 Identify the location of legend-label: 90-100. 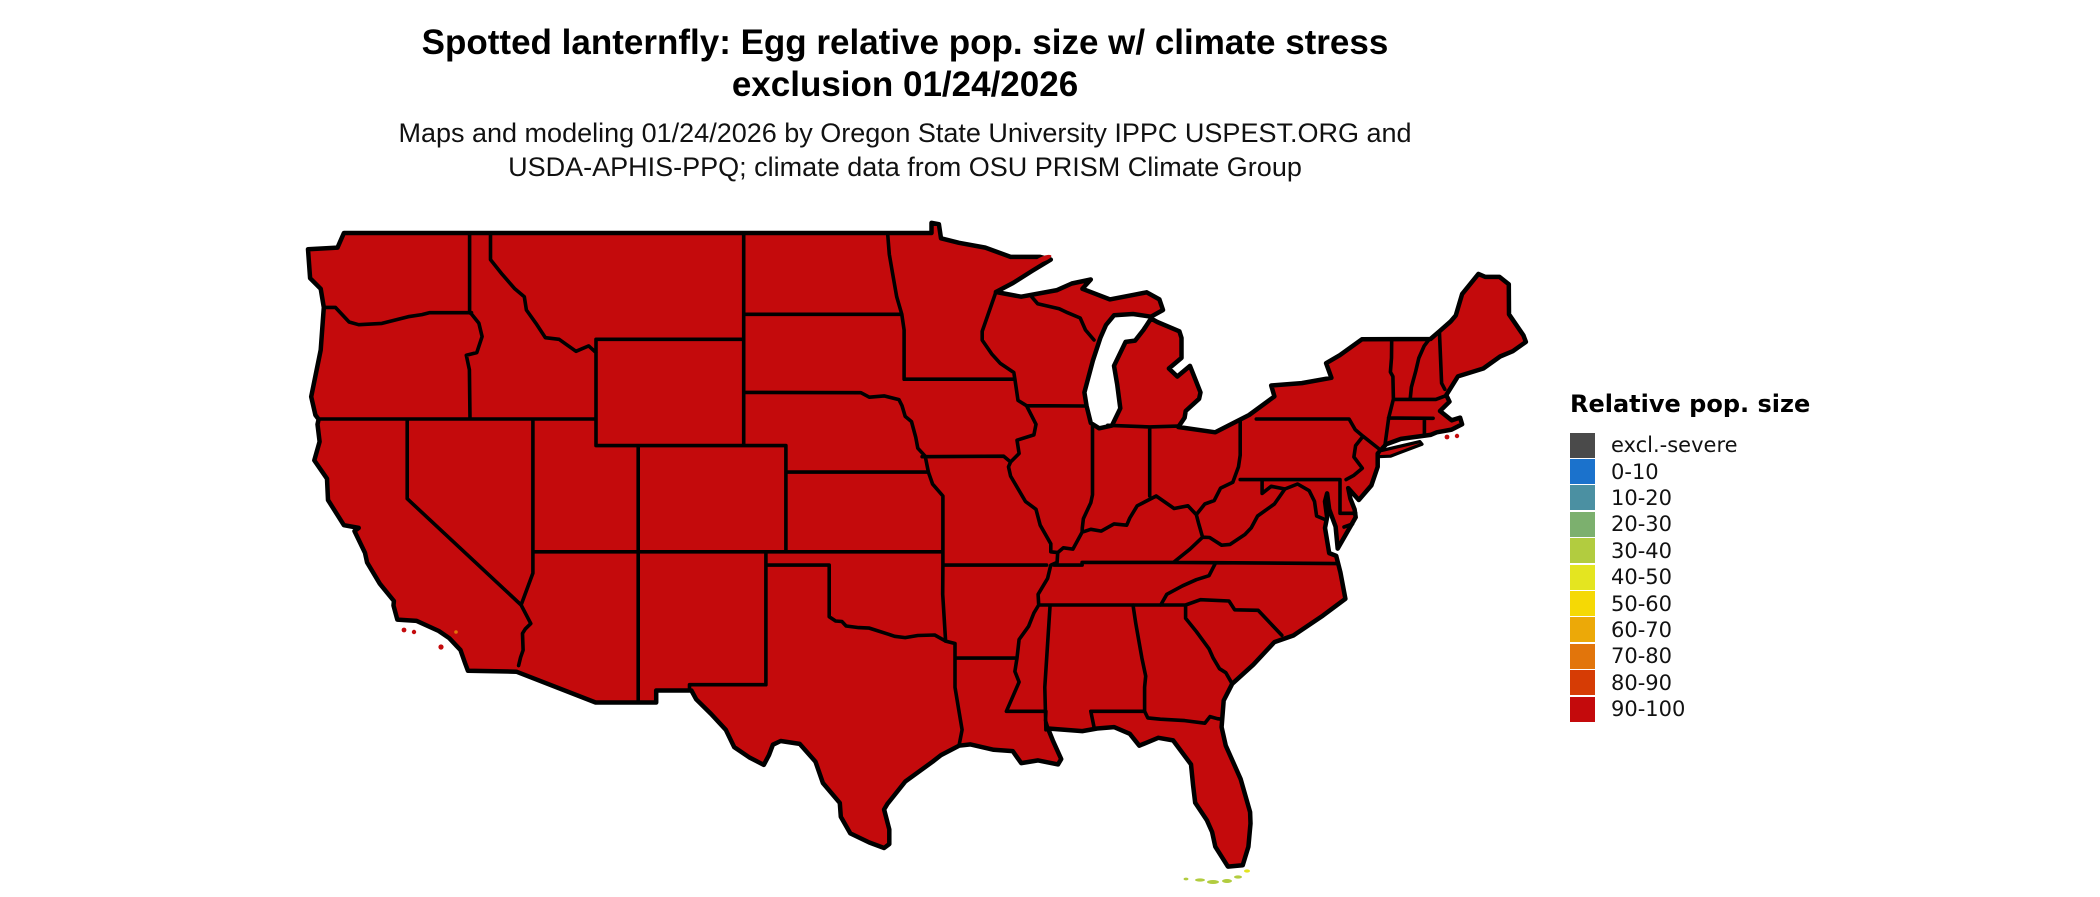
(1648, 709).